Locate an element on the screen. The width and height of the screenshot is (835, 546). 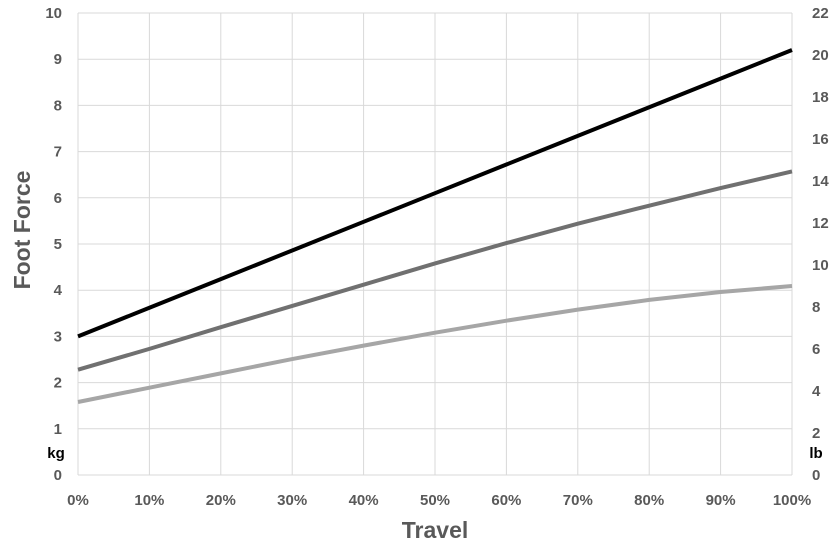
x-axis-title: Travel is located at coordinates (435, 530).